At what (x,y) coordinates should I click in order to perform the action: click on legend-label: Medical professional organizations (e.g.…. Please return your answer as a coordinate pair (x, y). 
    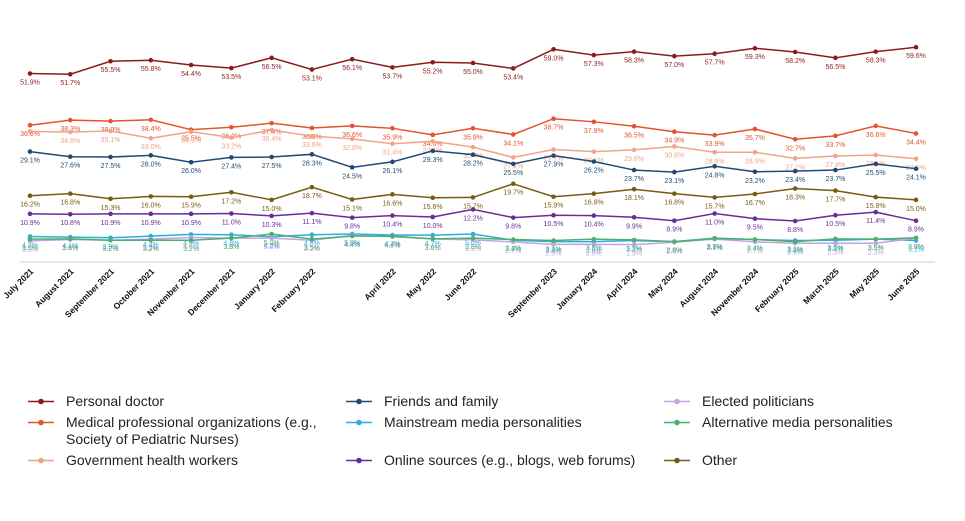
    Looking at the image, I should click on (191, 430).